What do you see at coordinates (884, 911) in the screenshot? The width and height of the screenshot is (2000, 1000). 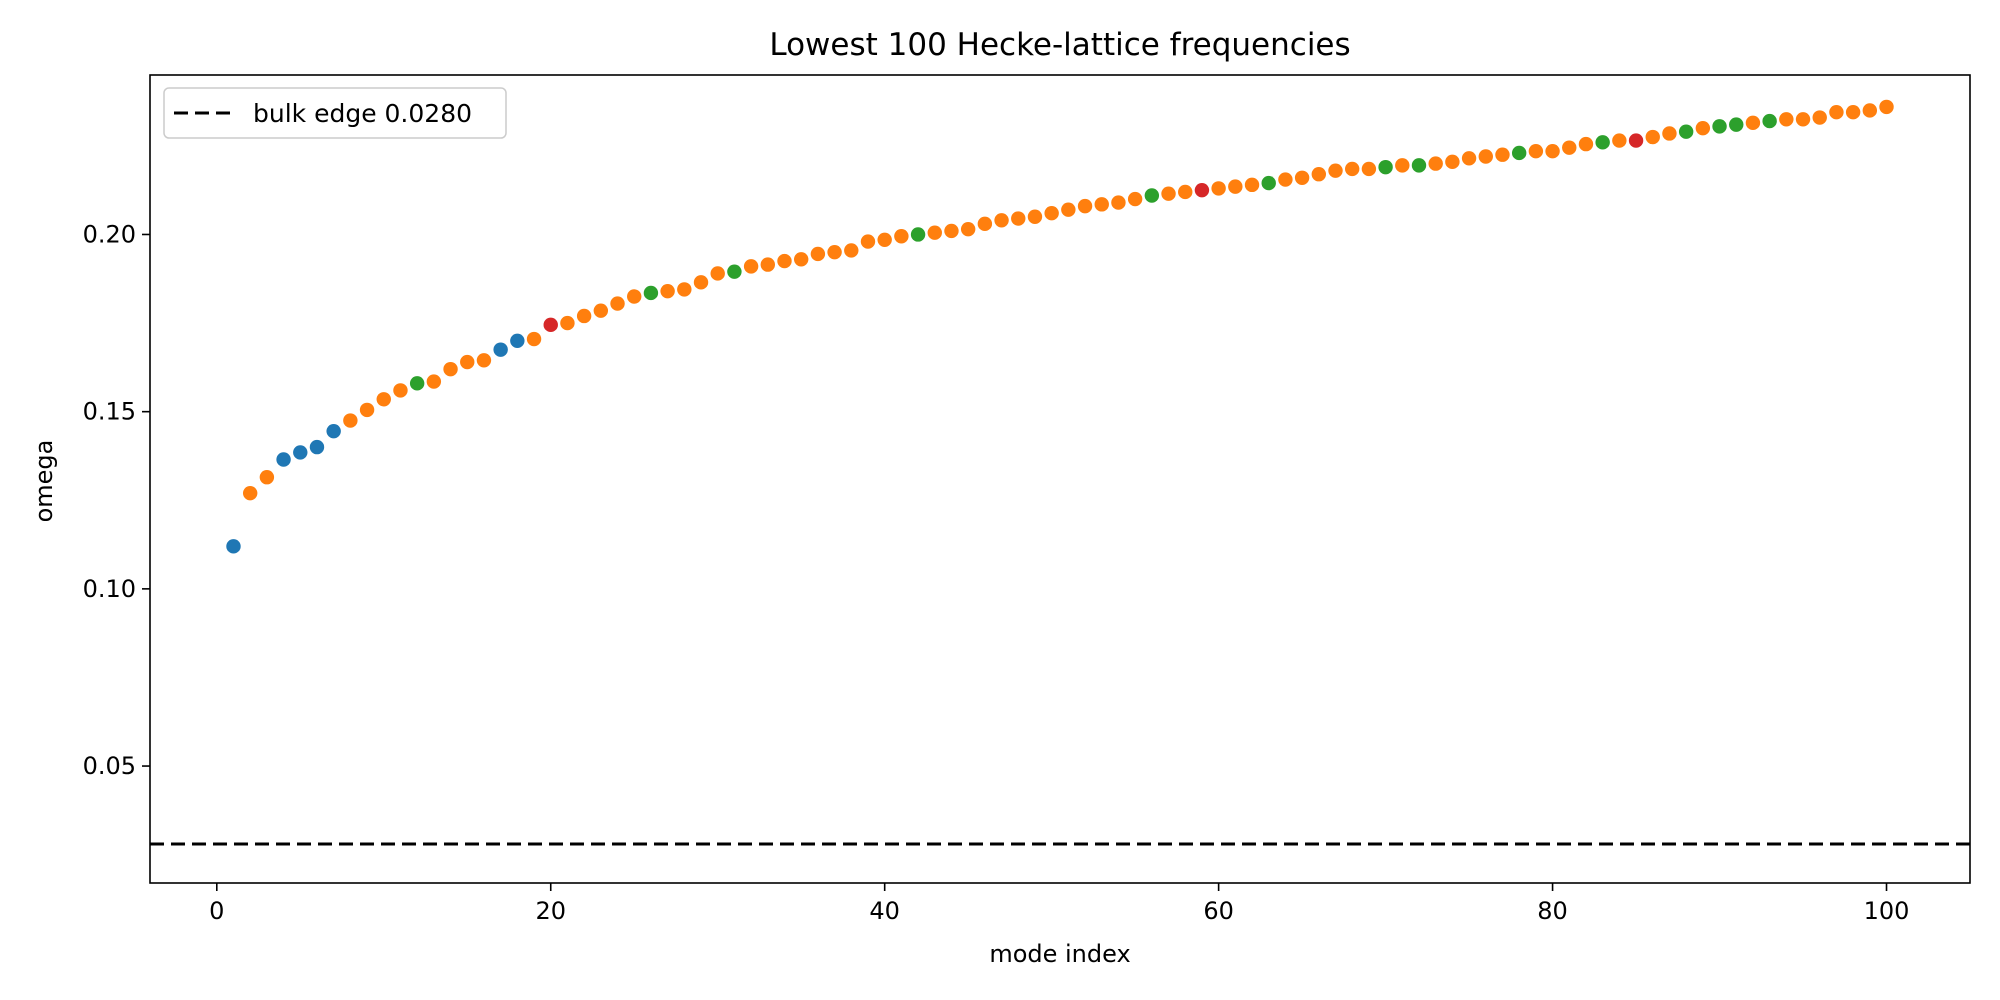 I see `x-tick-label: 40` at bounding box center [884, 911].